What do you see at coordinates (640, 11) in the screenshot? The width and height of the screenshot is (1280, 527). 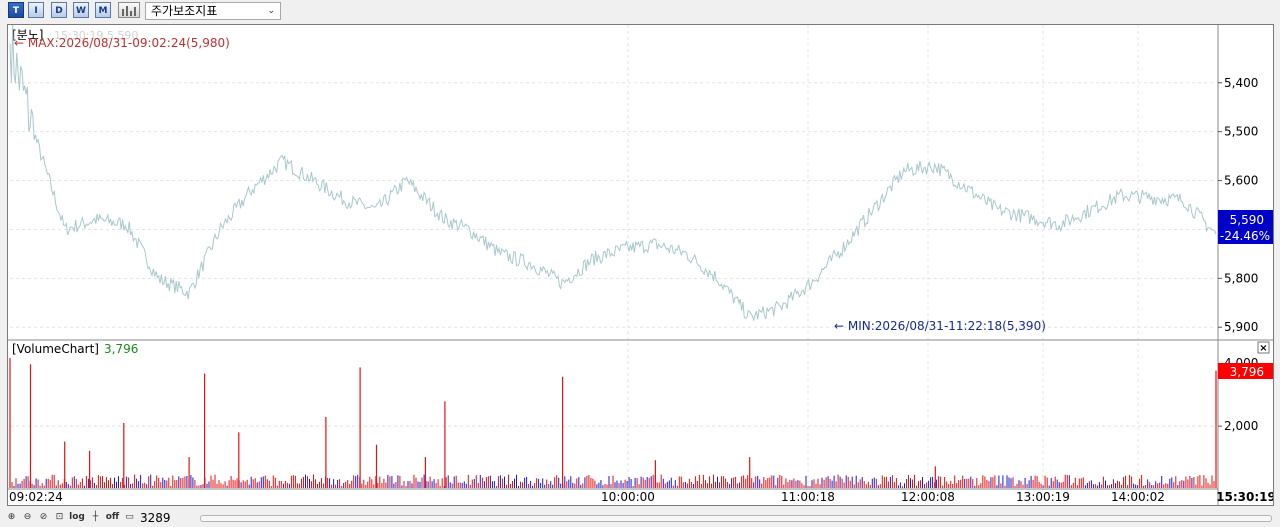 I see `chart-toolbar: T I D W M 주가보조지표 ⌄` at bounding box center [640, 11].